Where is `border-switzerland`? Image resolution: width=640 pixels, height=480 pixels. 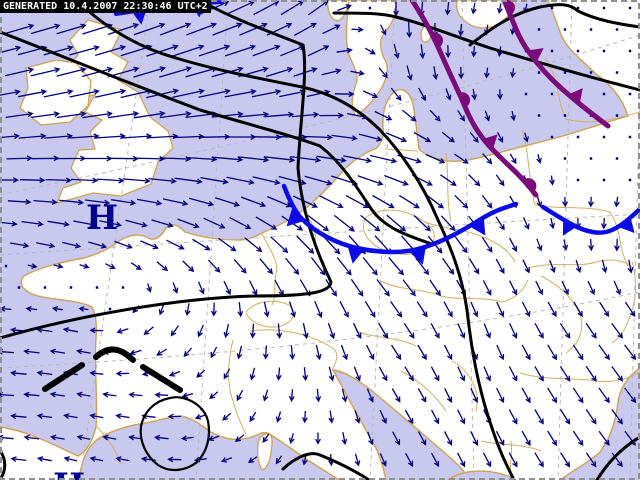
border-switzerland is located at coordinates (269, 314).